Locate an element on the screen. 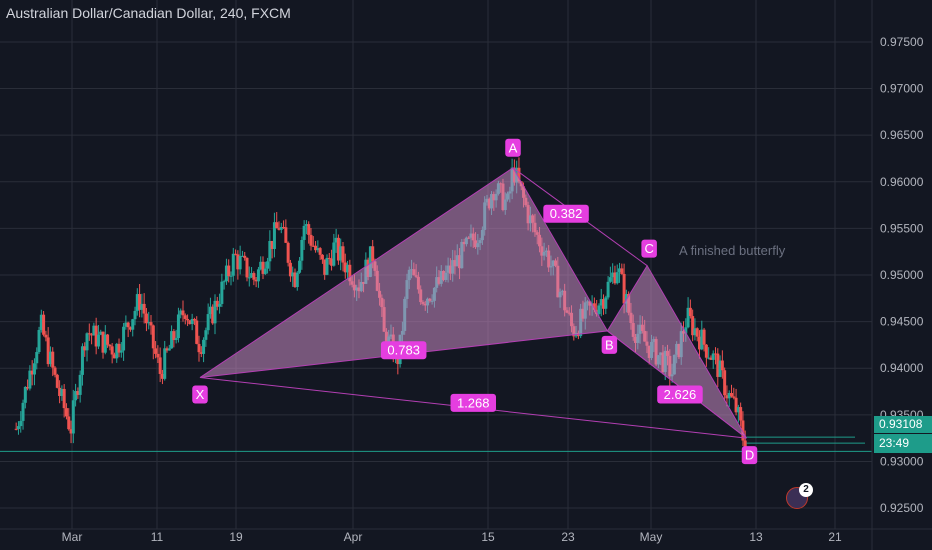 The image size is (932, 550). ratio-label-ac: 0.382 is located at coordinates (566, 213).